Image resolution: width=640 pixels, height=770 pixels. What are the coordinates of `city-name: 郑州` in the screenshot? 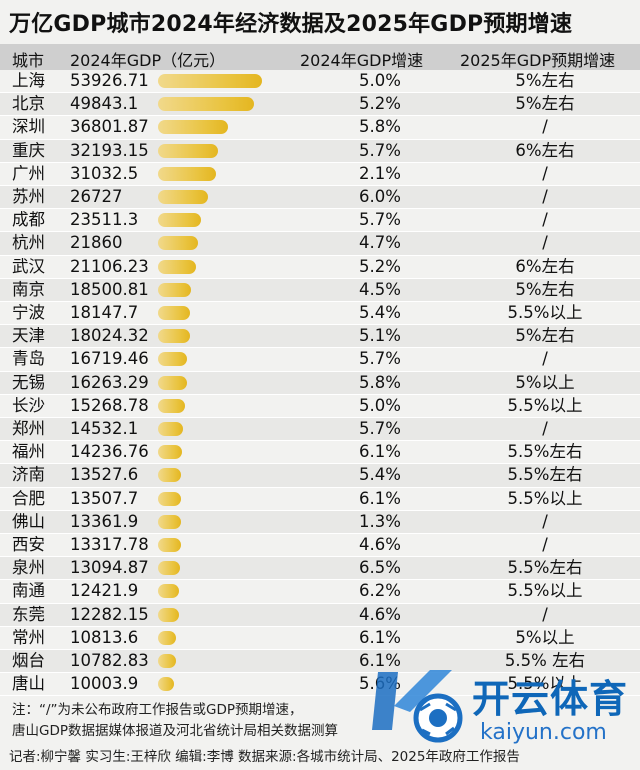 It's located at (28, 428).